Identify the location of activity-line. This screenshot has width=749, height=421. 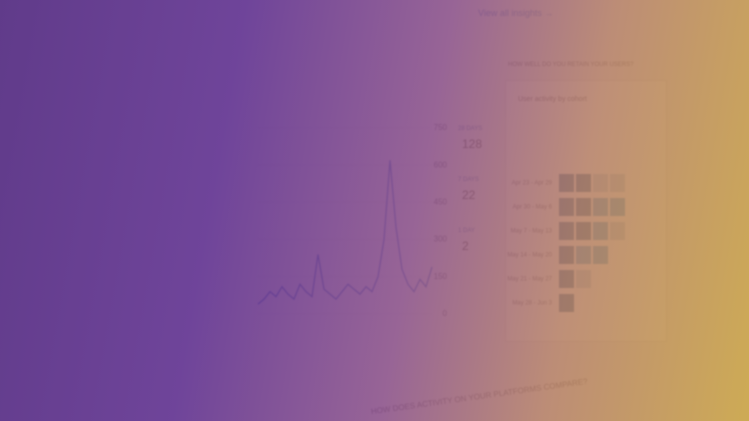
(345, 232).